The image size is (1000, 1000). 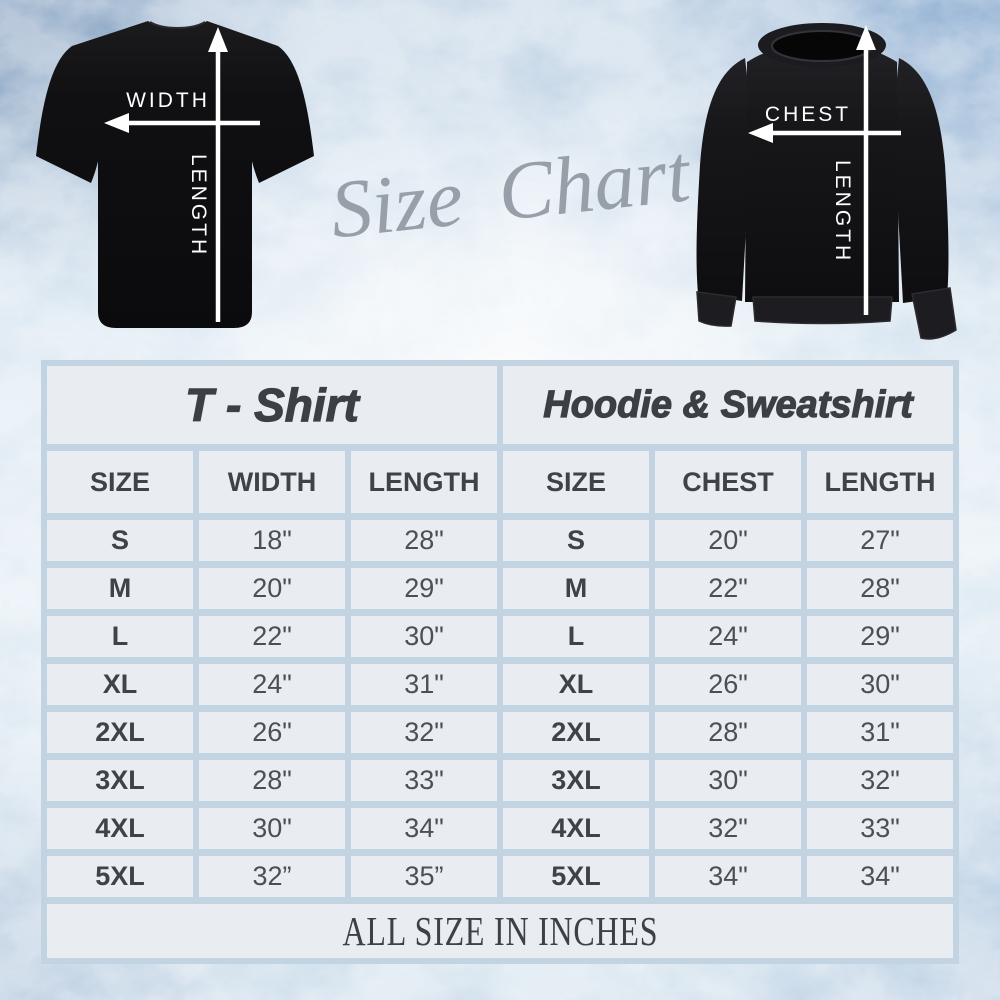 I want to click on units-note: ALL SIZE IN INCHES, so click(x=500, y=931).